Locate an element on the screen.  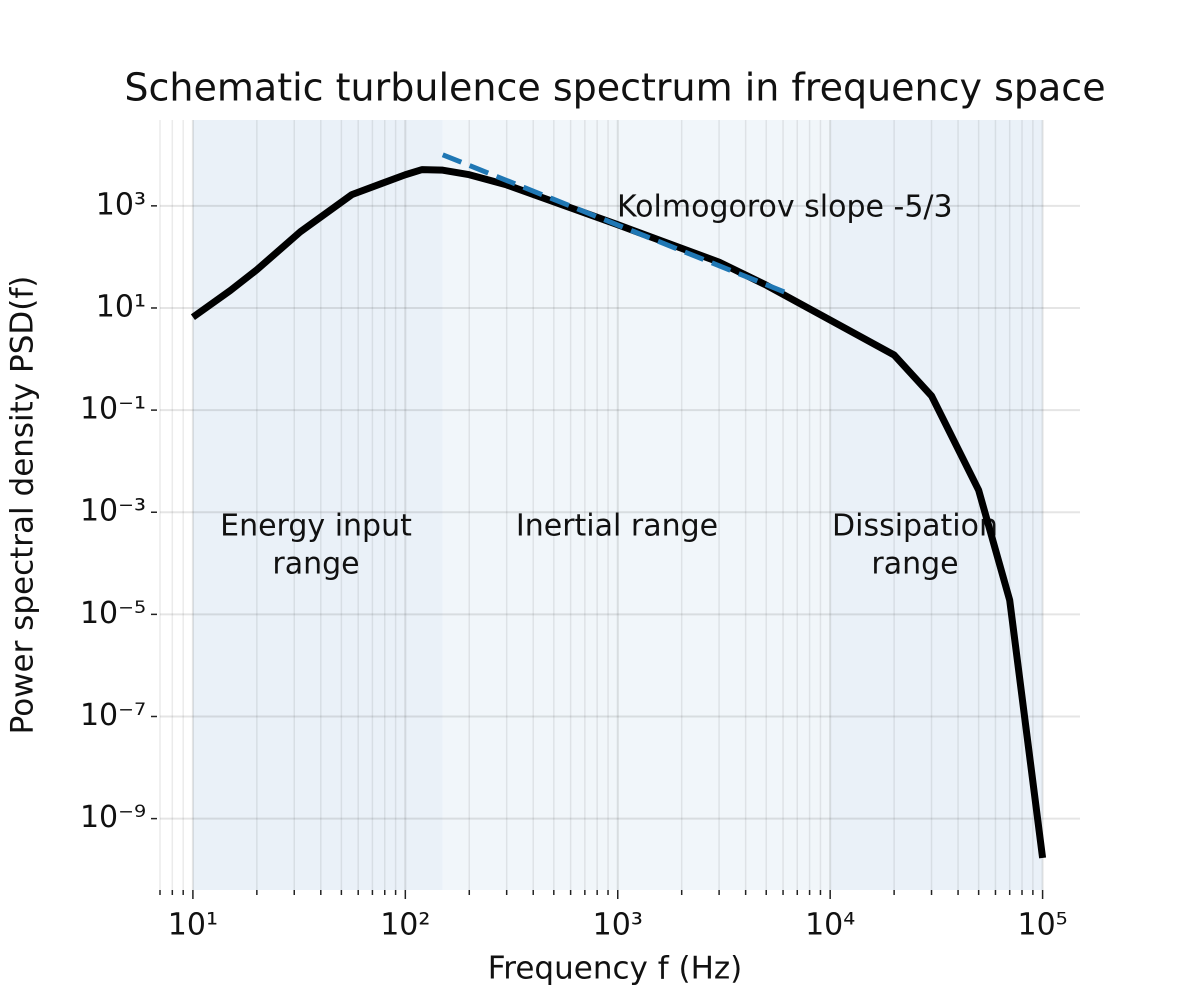
x-axis-label: Frequency f (Hz) is located at coordinates (615, 969).